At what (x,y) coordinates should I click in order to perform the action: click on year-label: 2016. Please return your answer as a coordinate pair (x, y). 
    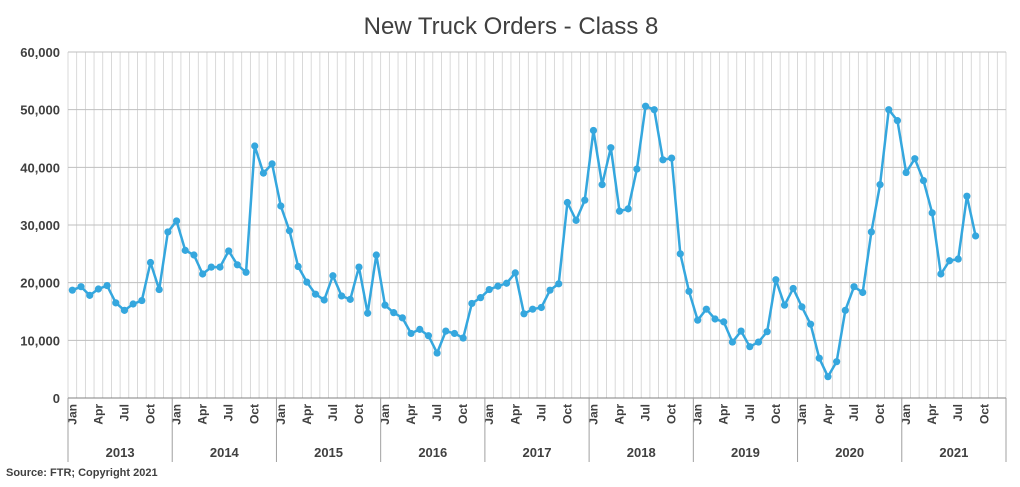
    Looking at the image, I should click on (432, 452).